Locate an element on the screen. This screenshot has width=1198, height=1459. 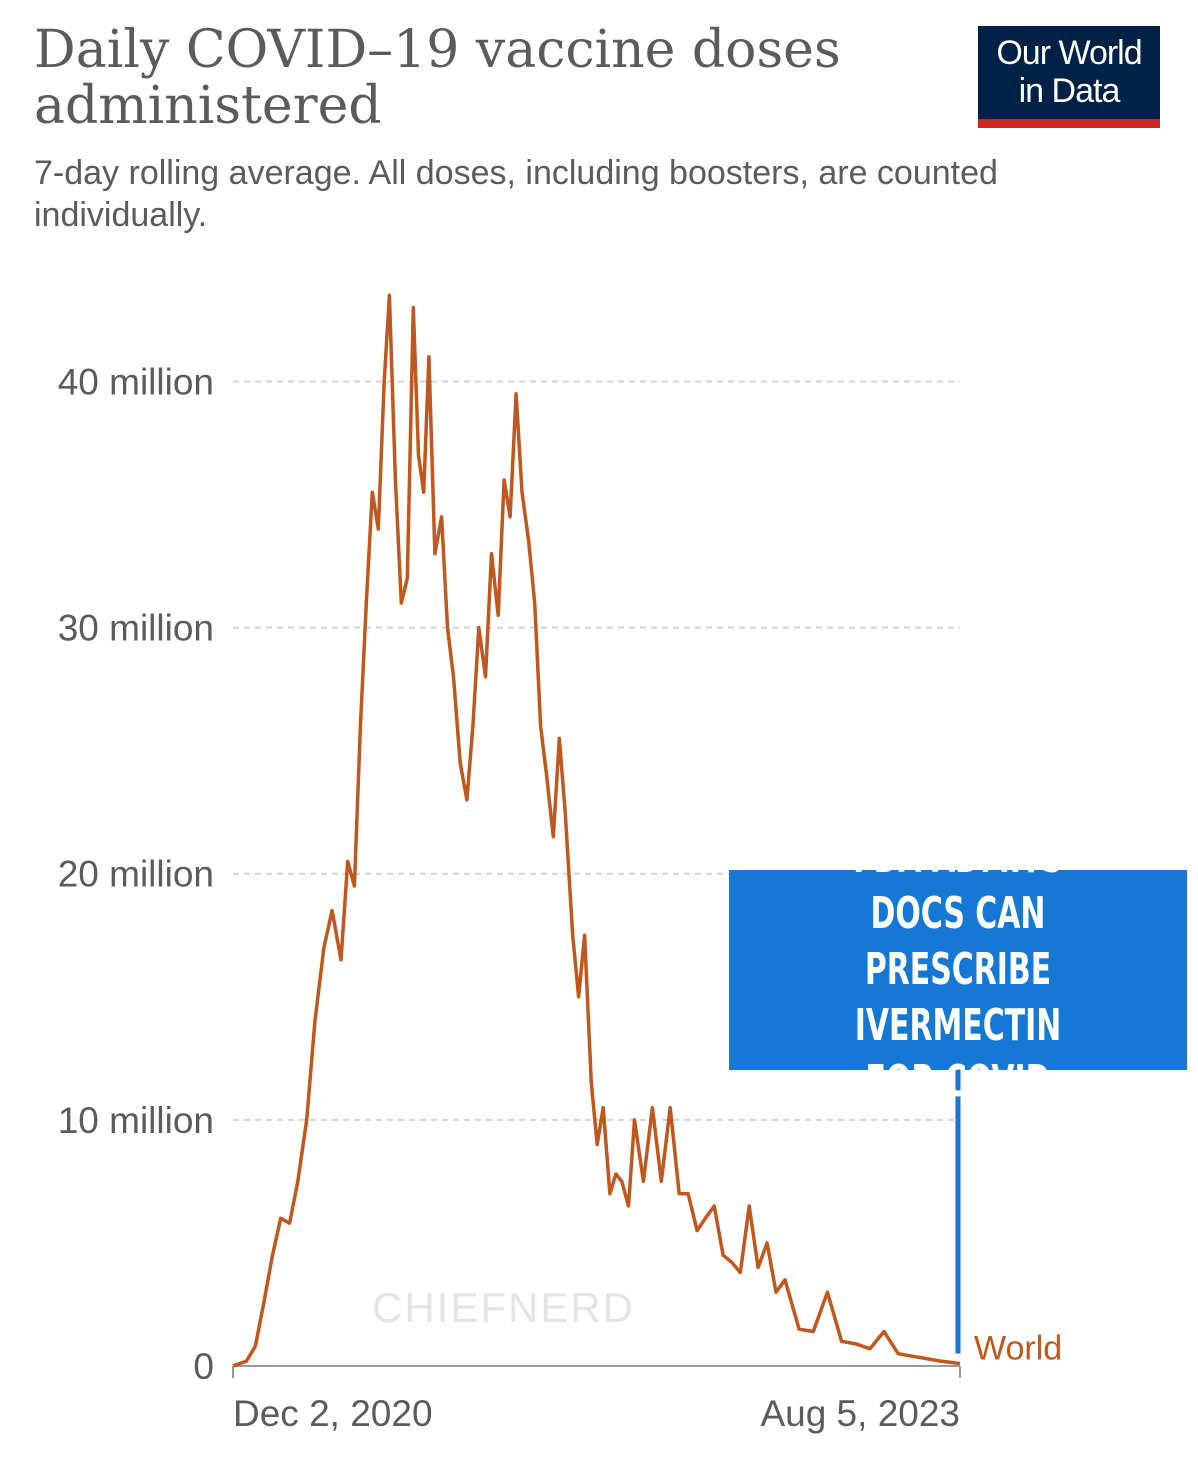
owid-logo: Our World in Data is located at coordinates (1069, 77).